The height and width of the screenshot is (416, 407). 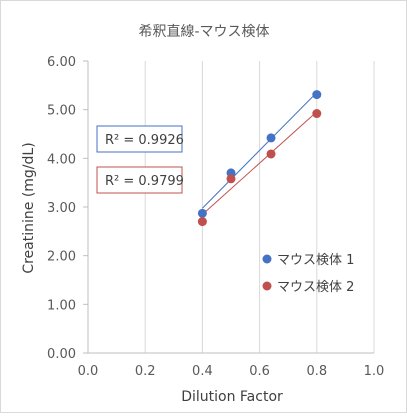 I want to click on x-tick-label: 0.0, so click(x=88, y=371).